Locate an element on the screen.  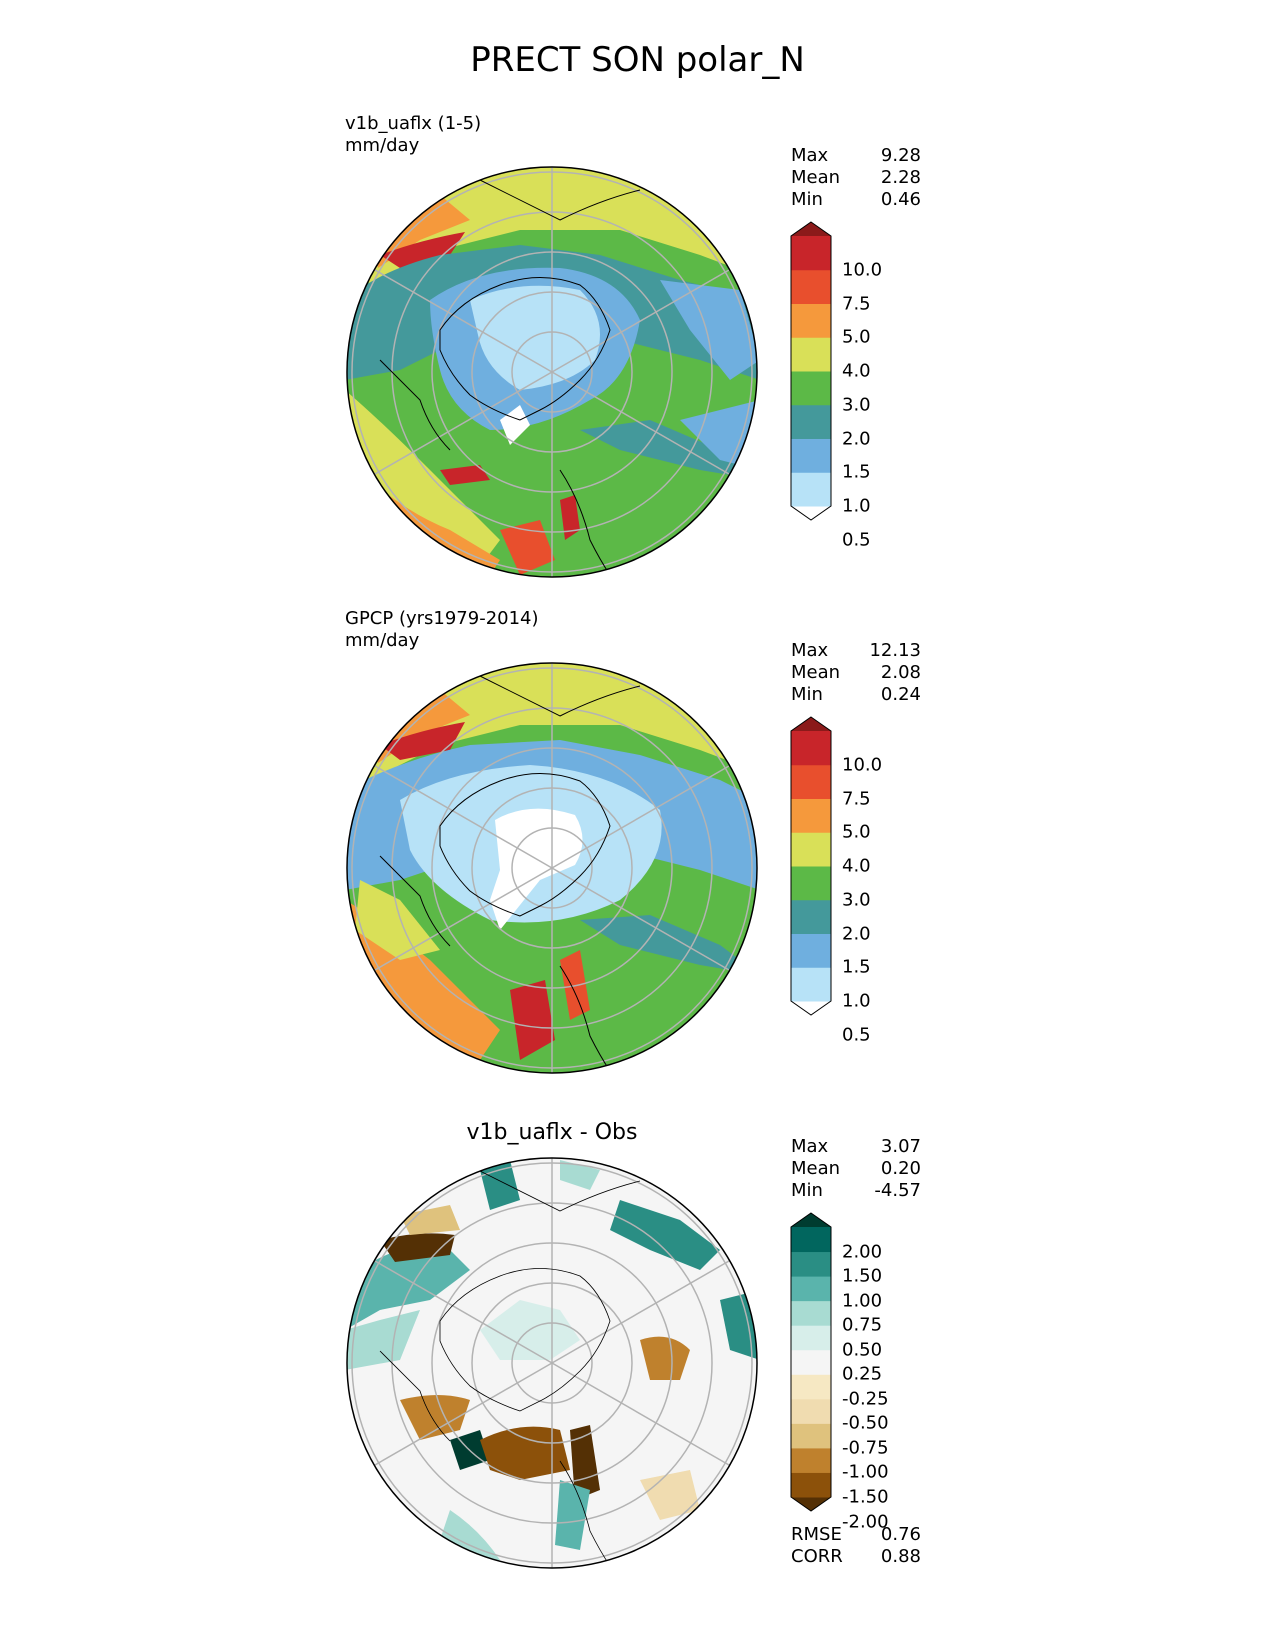
colorbar-tick: -0.25 is located at coordinates (865, 1399).